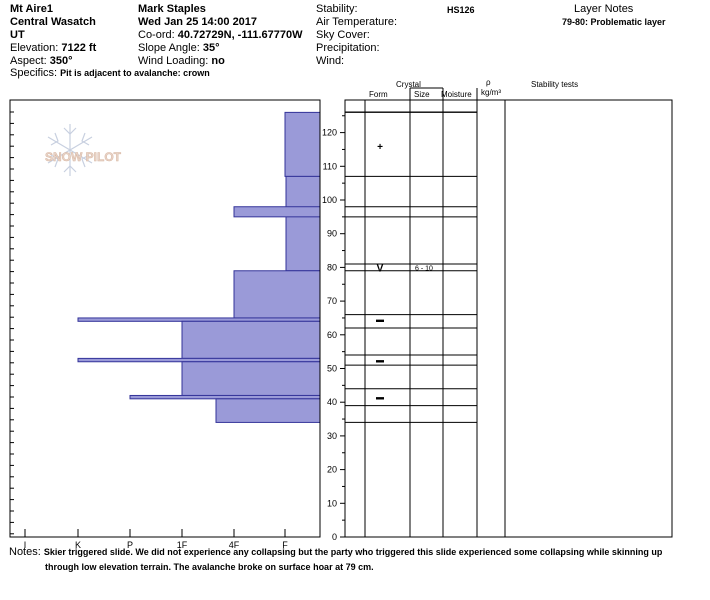 This screenshot has height=600, width=710. What do you see at coordinates (378, 94) in the screenshot?
I see `form-header: Form` at bounding box center [378, 94].